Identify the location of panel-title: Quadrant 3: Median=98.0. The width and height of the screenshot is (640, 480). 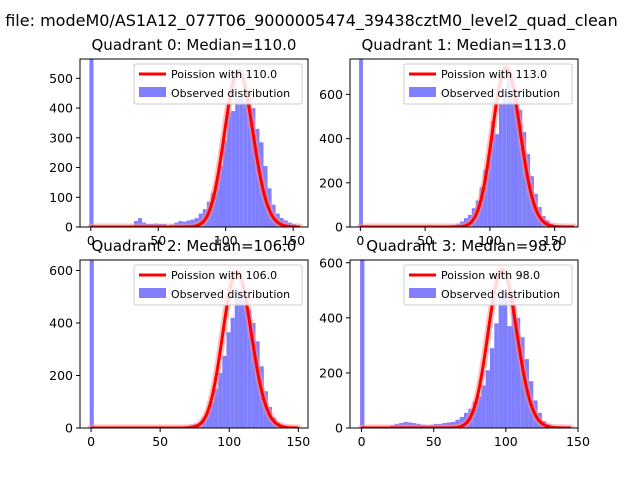
(463, 246).